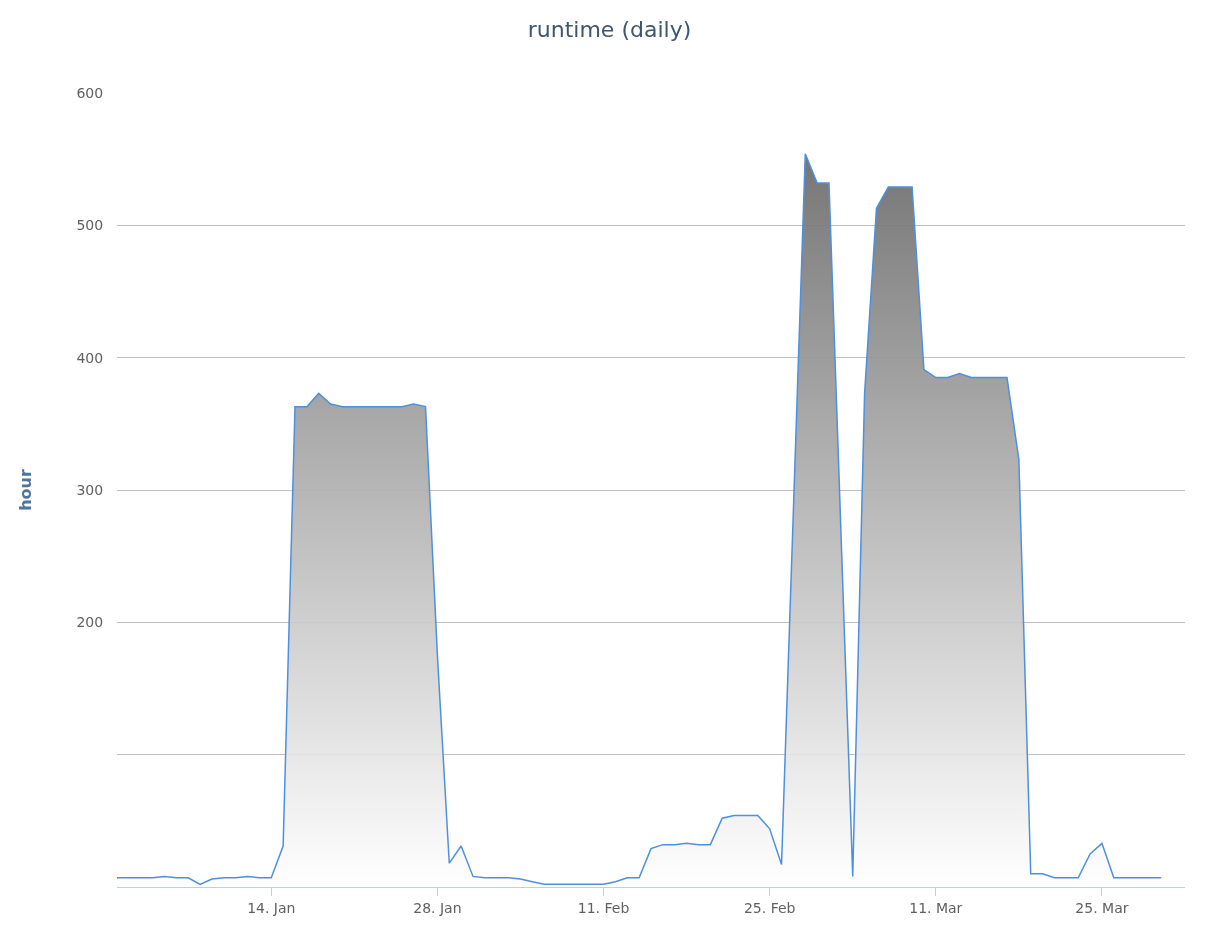  What do you see at coordinates (769, 907) in the screenshot?
I see `x-tick-label: 25. Feb` at bounding box center [769, 907].